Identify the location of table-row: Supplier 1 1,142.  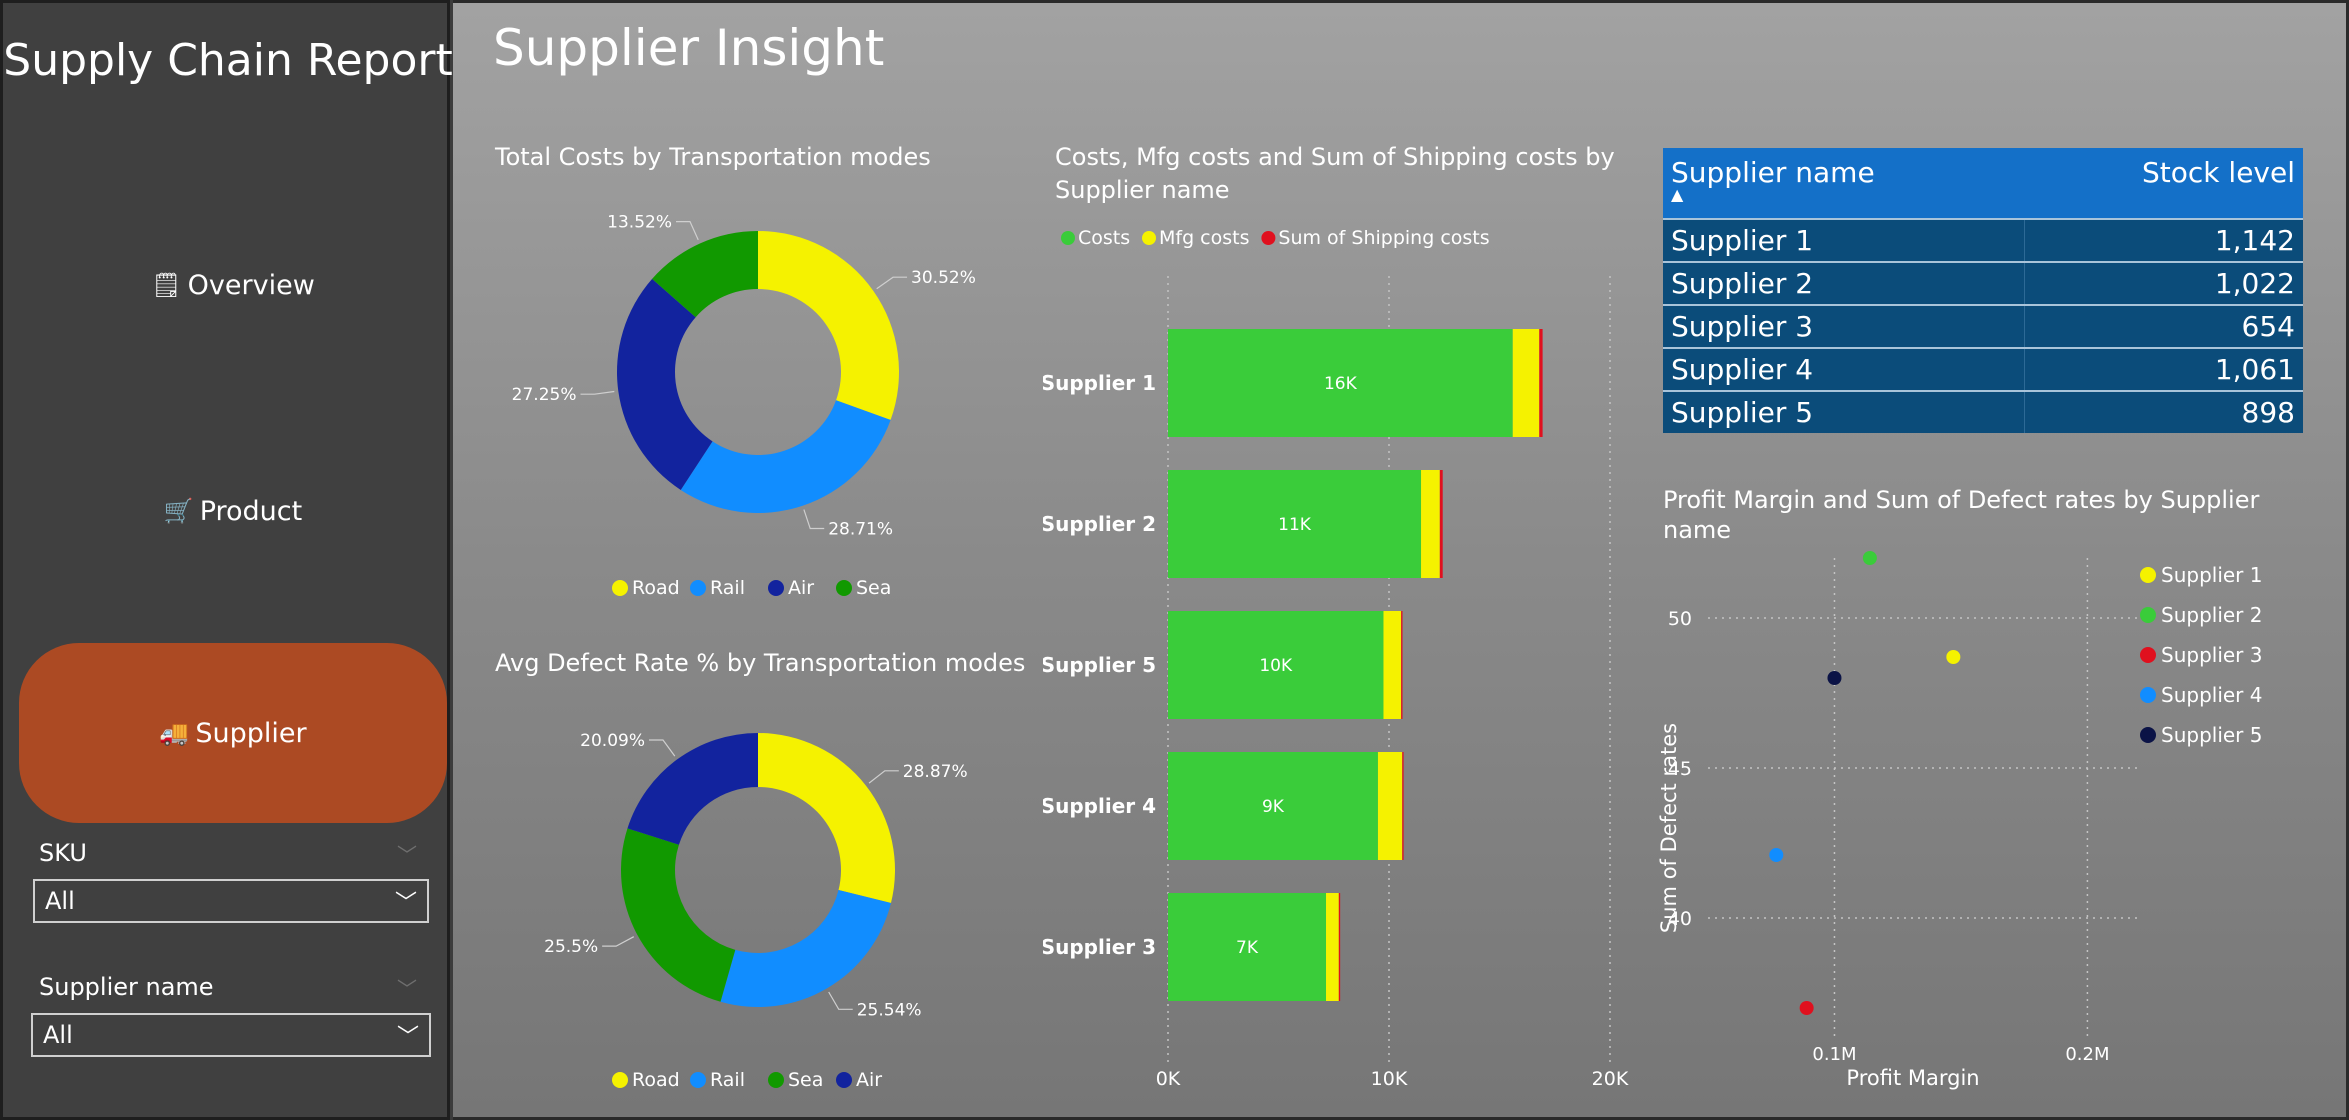
(1983, 240).